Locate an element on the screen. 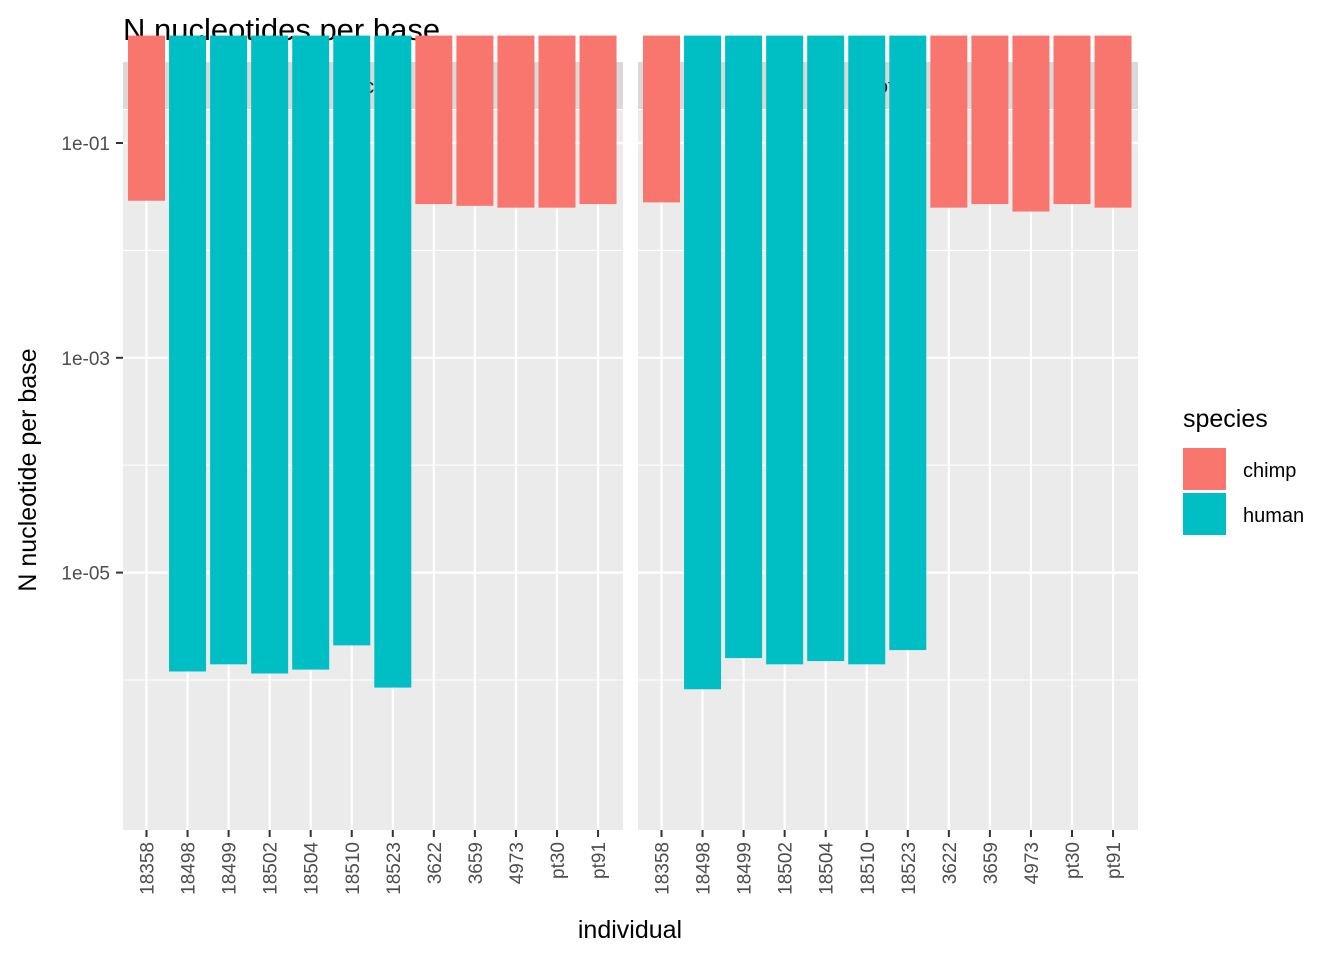 Image resolution: width=1344 pixels, height=960 pixels. y-tick-label: 1e-03 is located at coordinates (85, 359).